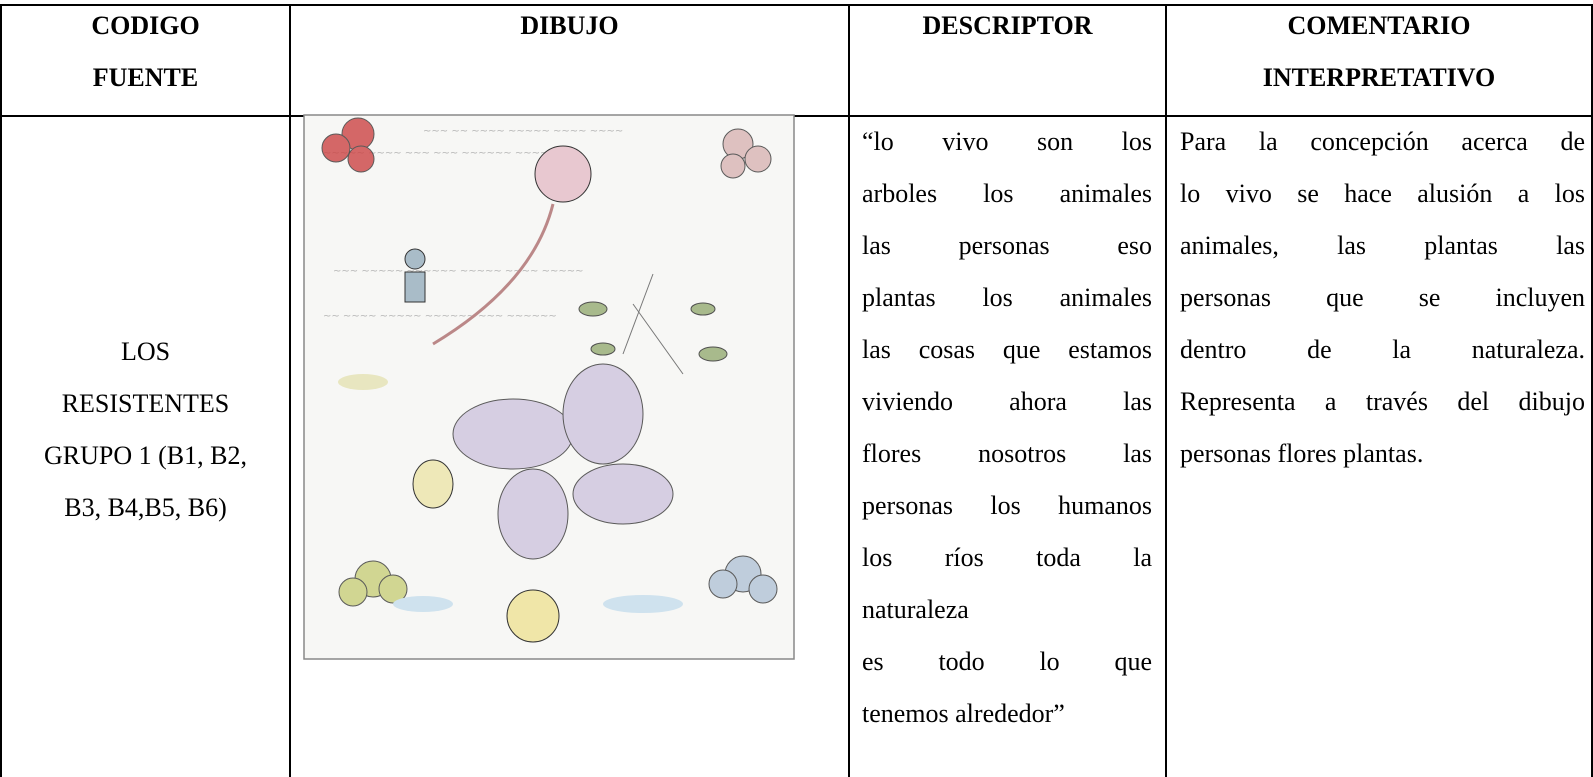  I want to click on header-text: DIBUJO, so click(569, 25).